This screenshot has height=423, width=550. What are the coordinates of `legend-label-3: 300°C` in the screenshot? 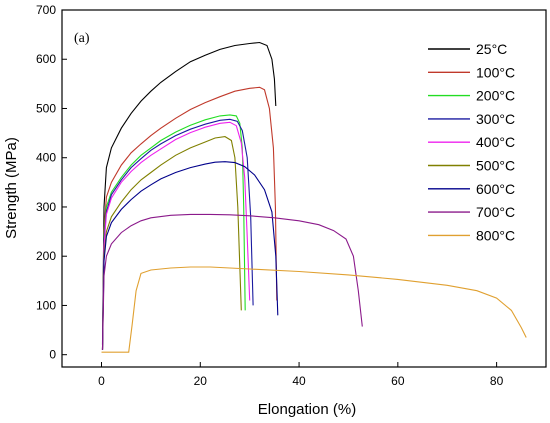 It's located at (495, 119).